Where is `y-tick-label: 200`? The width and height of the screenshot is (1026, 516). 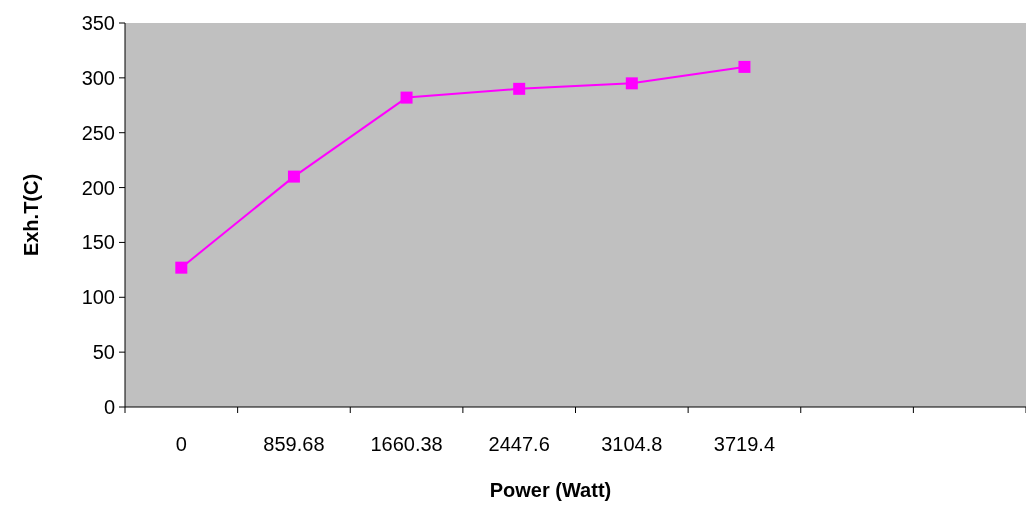 y-tick-label: 200 is located at coordinates (98, 187).